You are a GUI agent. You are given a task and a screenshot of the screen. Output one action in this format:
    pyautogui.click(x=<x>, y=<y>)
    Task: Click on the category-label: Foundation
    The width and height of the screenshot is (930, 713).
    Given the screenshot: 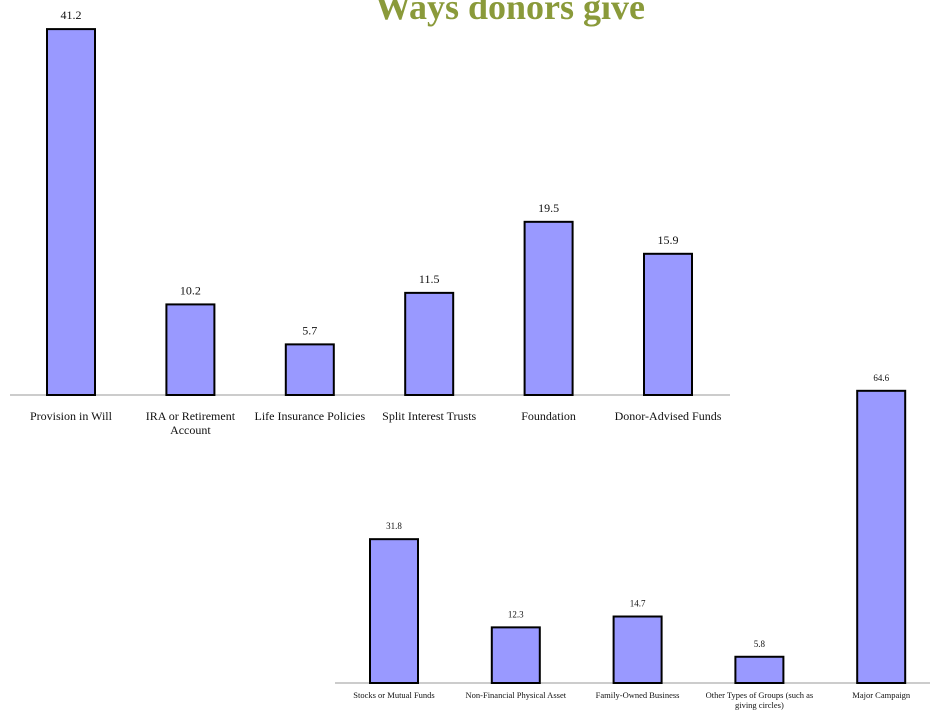 What is the action you would take?
    pyautogui.click(x=548, y=416)
    